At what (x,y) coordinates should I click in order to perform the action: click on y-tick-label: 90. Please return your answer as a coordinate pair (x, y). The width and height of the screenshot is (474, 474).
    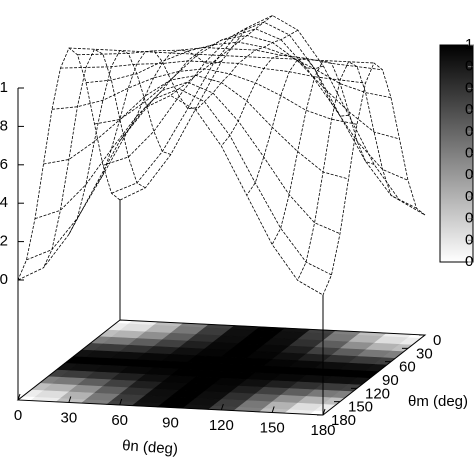
    Looking at the image, I should click on (390, 380).